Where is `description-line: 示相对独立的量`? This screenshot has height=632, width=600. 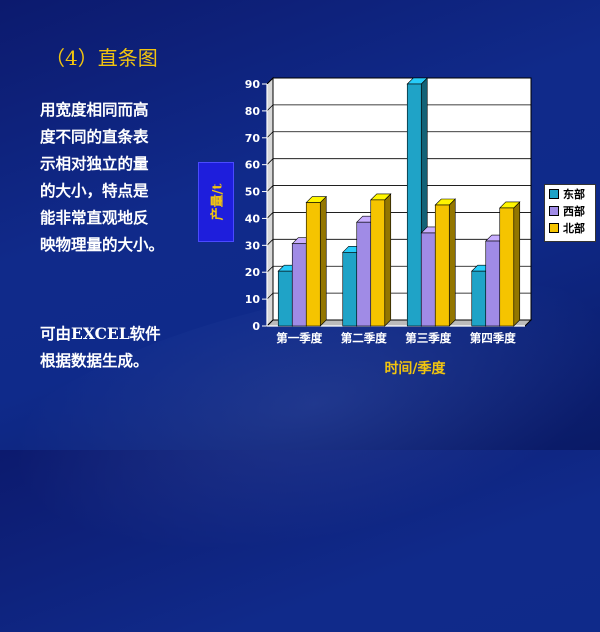 description-line: 示相对独立的量 is located at coordinates (94, 163).